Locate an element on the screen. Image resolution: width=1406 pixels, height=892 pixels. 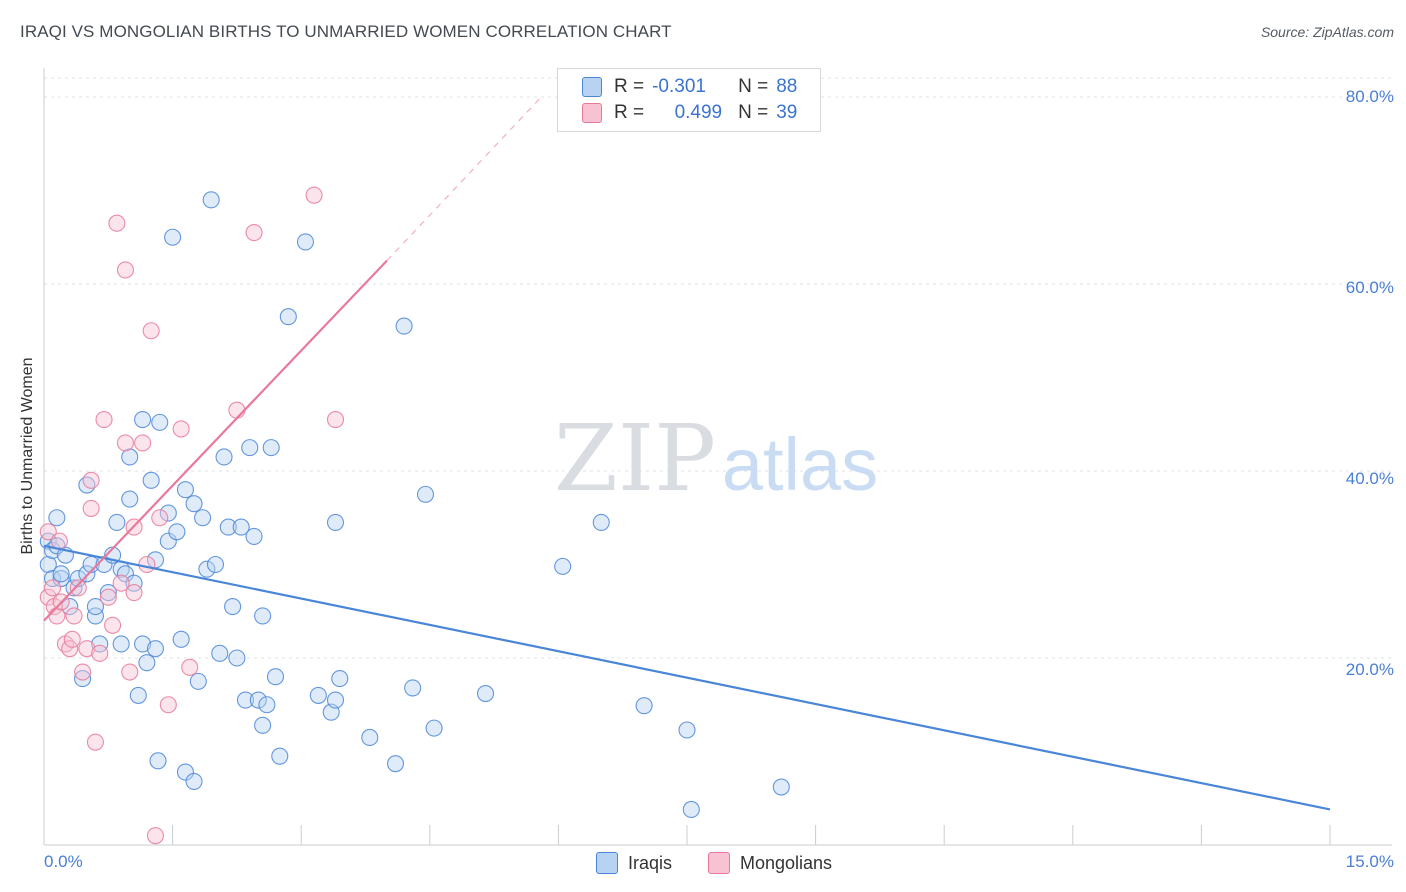
trend-line-mongolians is located at coordinates (215, 440).